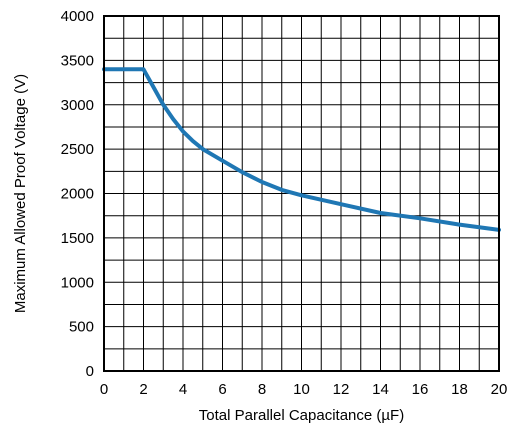 Image resolution: width=511 pixels, height=440 pixels. I want to click on x-tick-label: 18, so click(459, 389).